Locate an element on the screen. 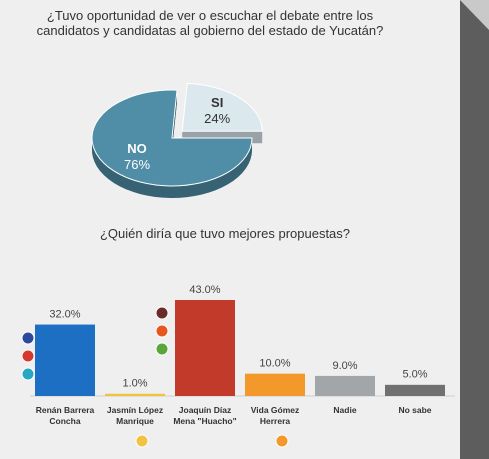  value-label: 5.0% is located at coordinates (414, 375).